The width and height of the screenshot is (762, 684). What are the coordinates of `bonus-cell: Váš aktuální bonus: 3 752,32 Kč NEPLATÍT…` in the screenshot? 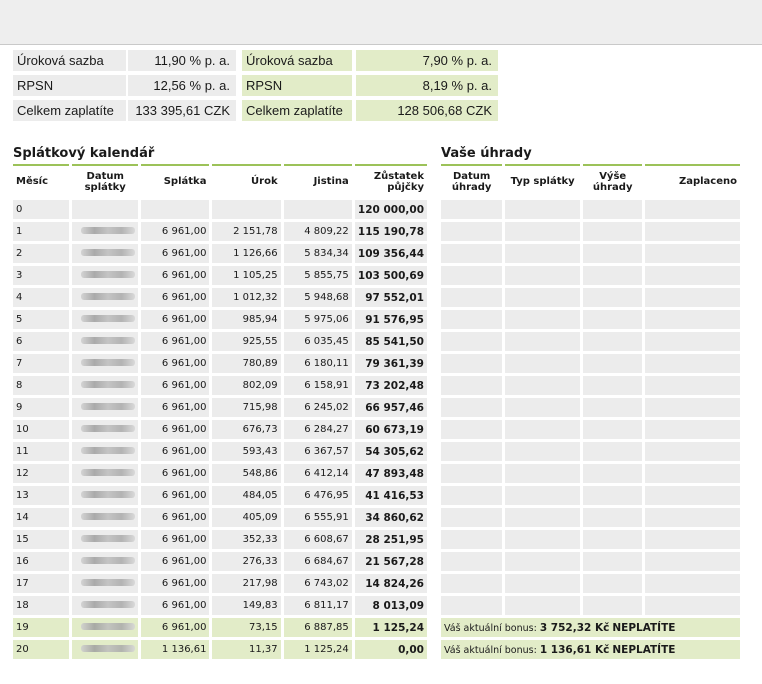 It's located at (590, 626).